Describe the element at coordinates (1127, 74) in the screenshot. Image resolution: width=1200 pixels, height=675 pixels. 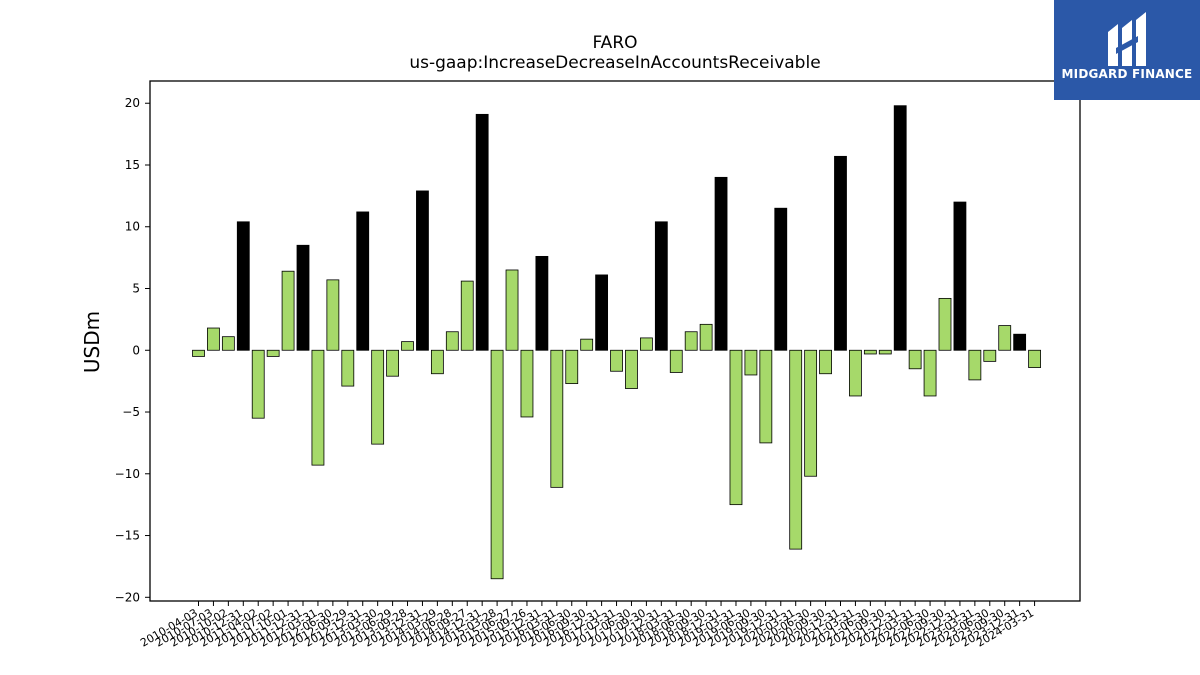
I see `logo-text: MIDGARD FINANCE` at that location.